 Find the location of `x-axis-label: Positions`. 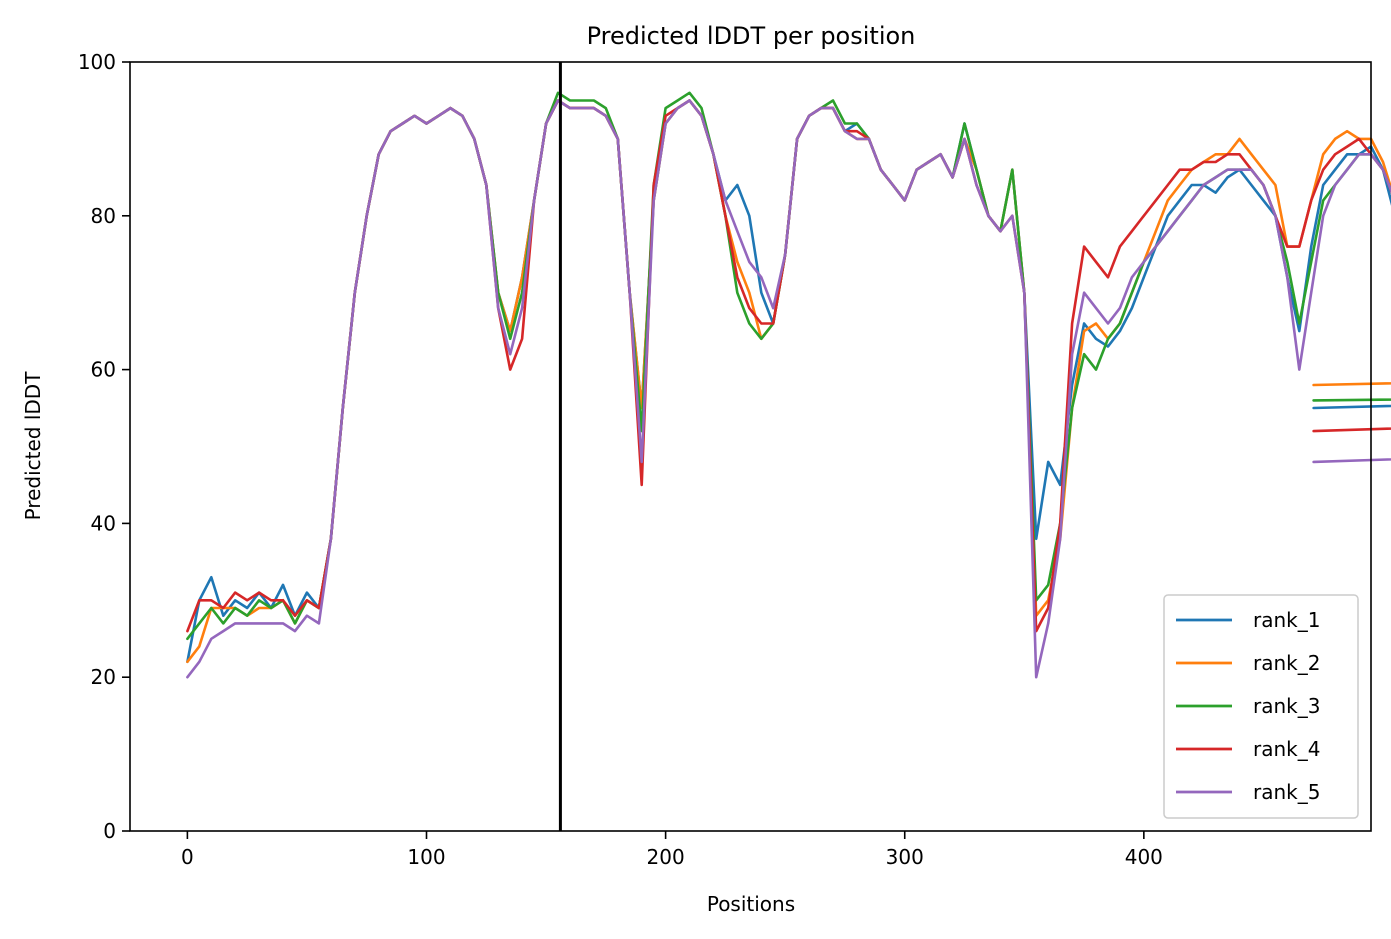

x-axis-label: Positions is located at coordinates (751, 904).